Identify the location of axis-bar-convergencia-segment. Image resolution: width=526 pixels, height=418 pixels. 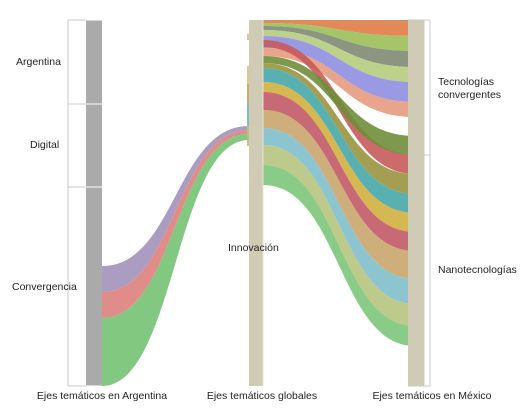
(94, 326).